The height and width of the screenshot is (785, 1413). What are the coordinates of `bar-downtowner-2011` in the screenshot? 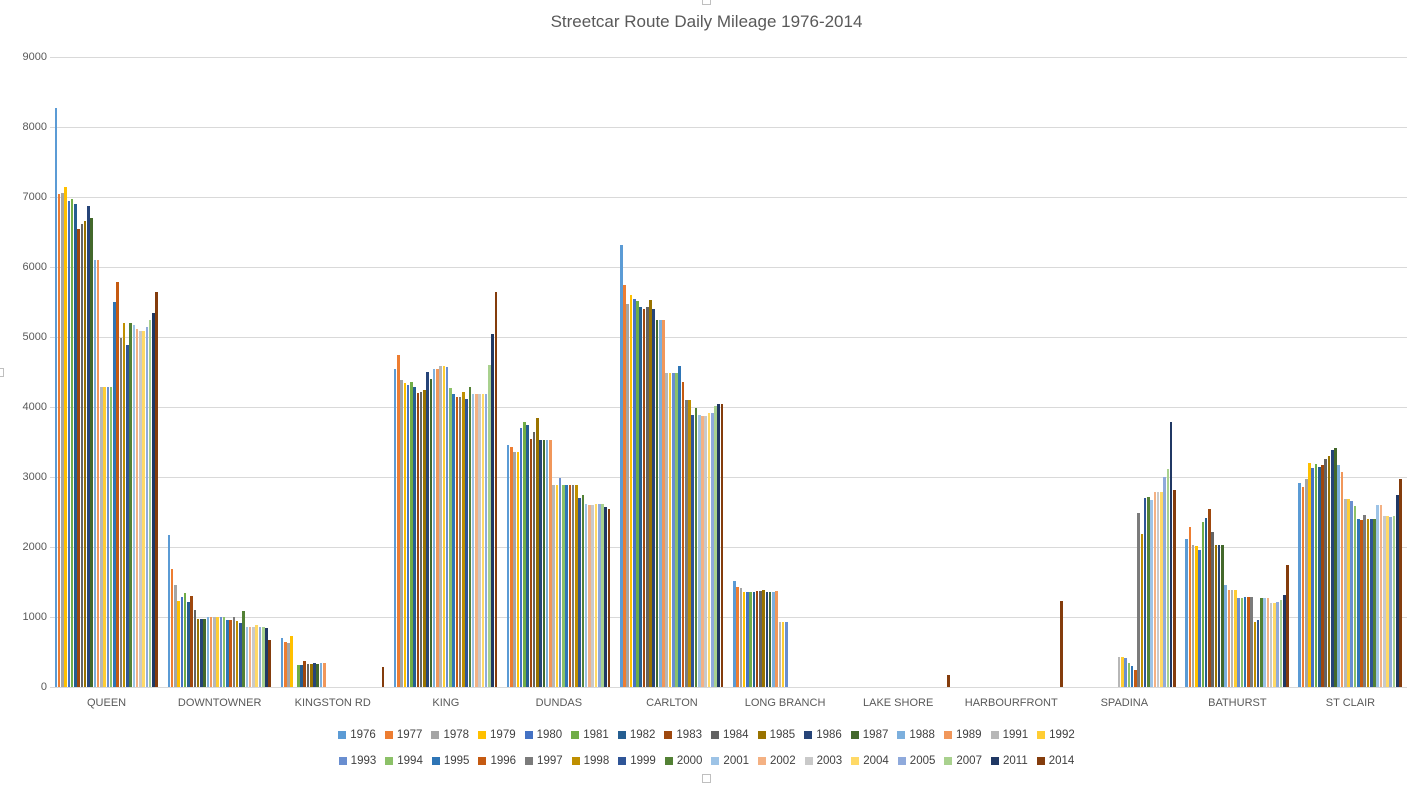 It's located at (266, 657).